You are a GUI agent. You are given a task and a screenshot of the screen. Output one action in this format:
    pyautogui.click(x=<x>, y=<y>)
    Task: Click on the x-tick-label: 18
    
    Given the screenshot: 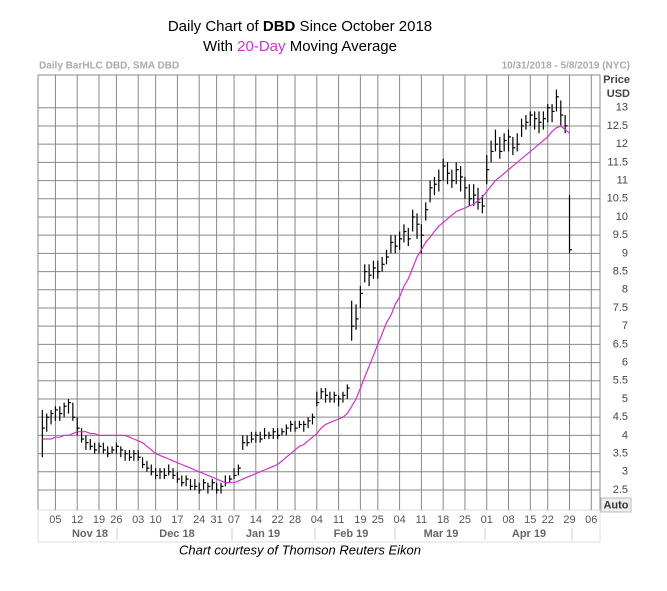 What is the action you would take?
    pyautogui.click(x=443, y=520)
    